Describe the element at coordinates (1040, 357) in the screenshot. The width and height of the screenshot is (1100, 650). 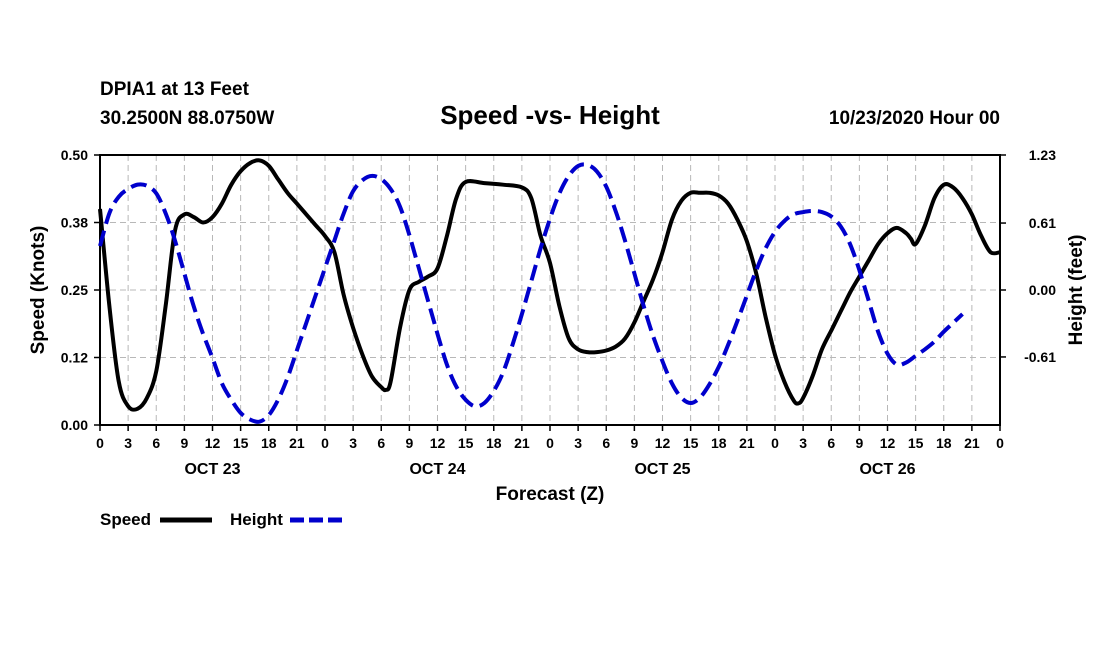
I see `y2-tick-label: -0.61` at that location.